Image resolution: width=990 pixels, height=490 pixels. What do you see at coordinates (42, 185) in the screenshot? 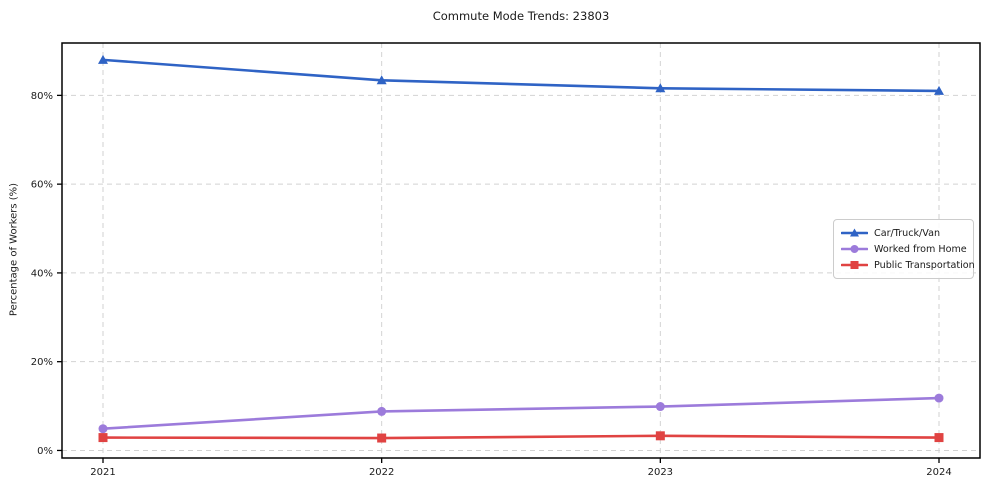
I see `y-tick-label: 60%` at bounding box center [42, 185].